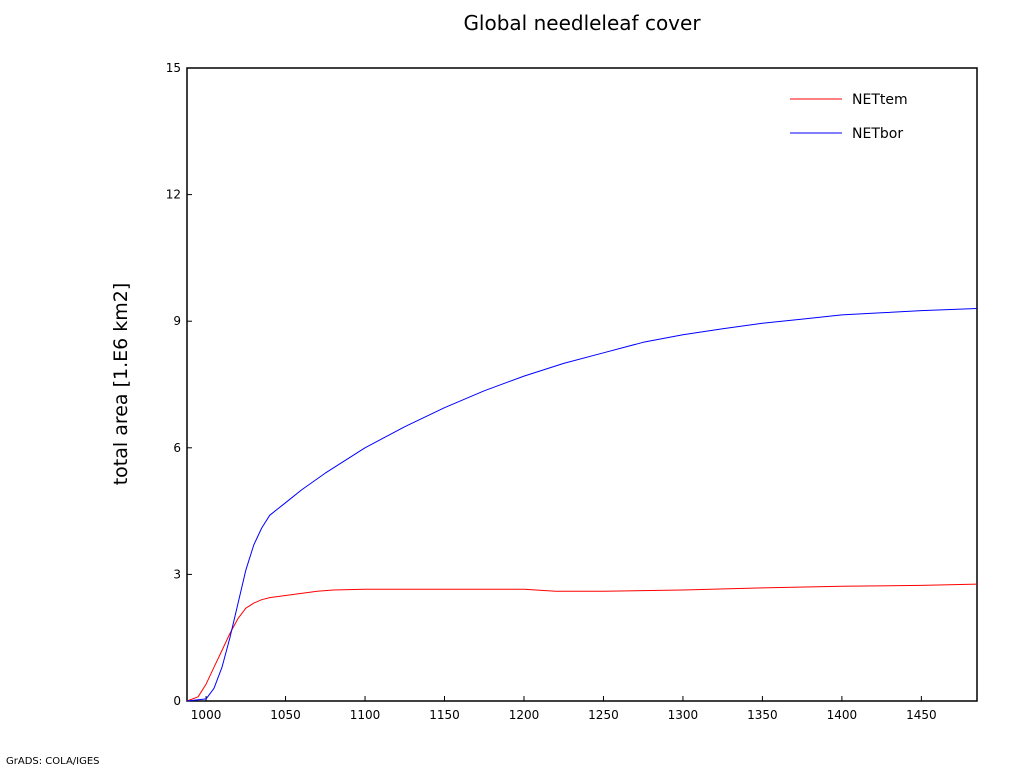 Image resolution: width=1024 pixels, height=768 pixels. Describe the element at coordinates (53, 761) in the screenshot. I see `footer-credit: GrADS: COLA/IGES` at that location.